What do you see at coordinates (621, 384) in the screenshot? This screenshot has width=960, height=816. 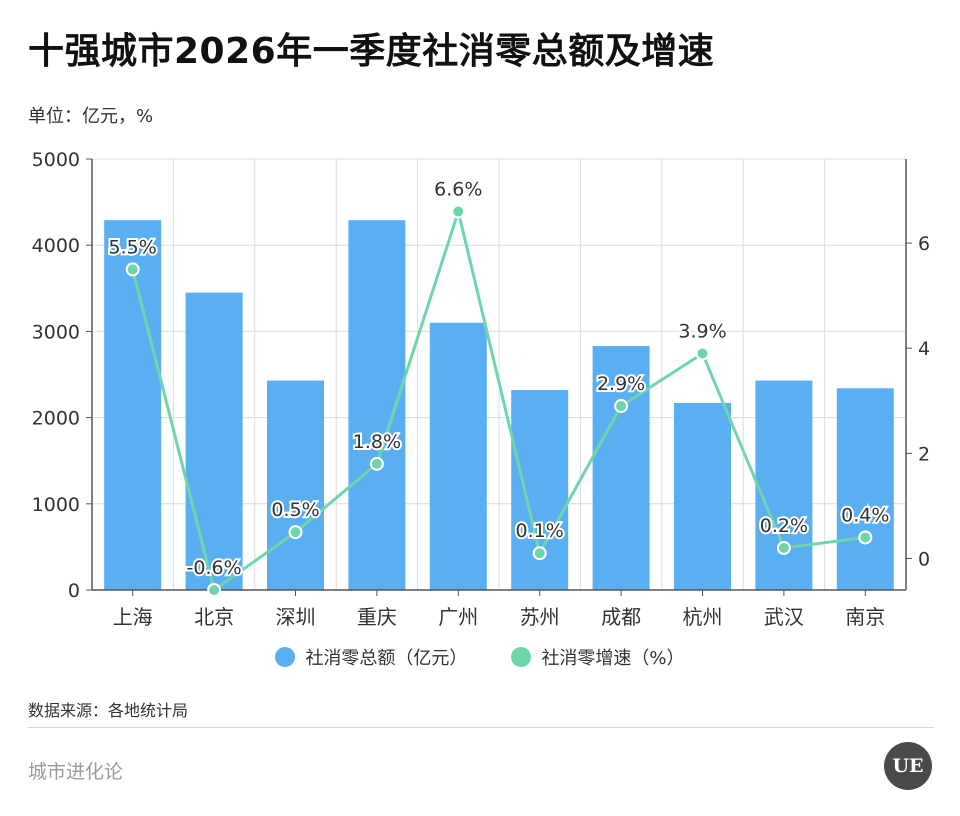 I see `line-data-label: 2.9%` at bounding box center [621, 384].